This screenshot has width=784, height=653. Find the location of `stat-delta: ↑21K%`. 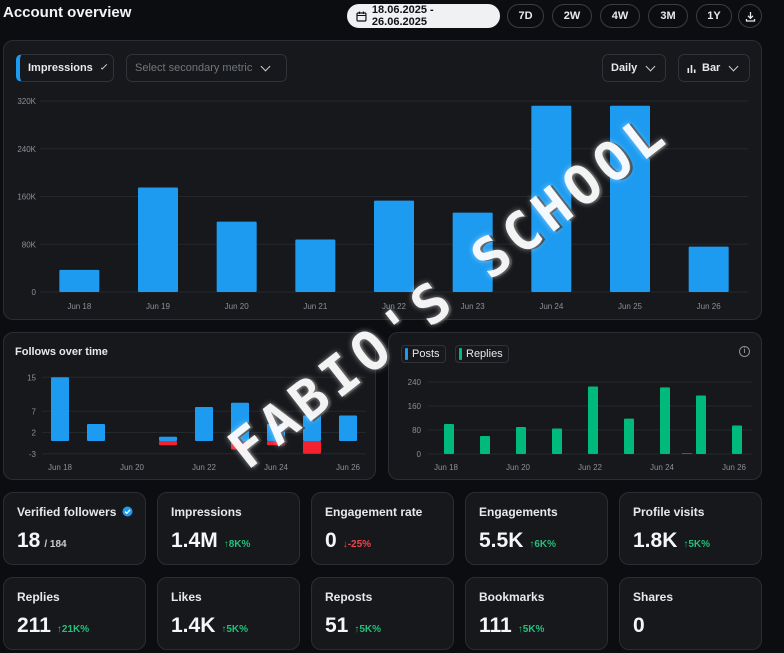

stat-delta: ↑21K% is located at coordinates (73, 629).